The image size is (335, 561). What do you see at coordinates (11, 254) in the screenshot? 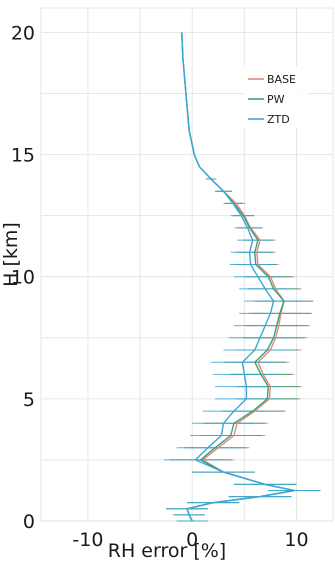
I see `y-axis-label: H [km]` at bounding box center [11, 254].